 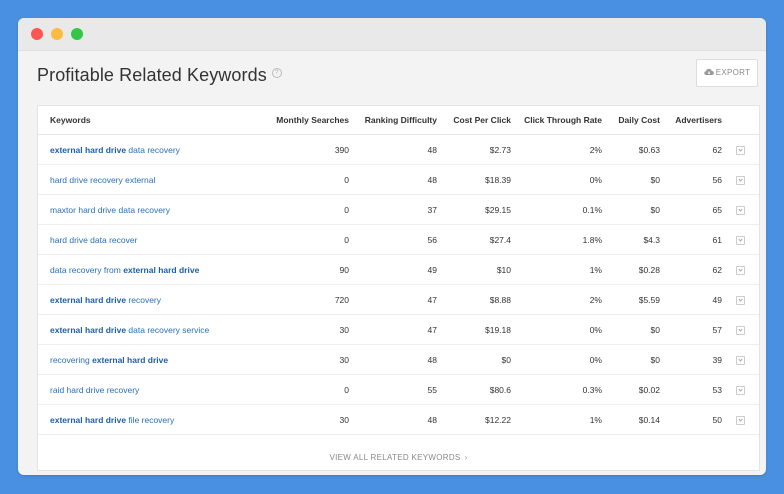 What do you see at coordinates (144, 299) in the screenshot?
I see `keyword-text: recovery` at bounding box center [144, 299].